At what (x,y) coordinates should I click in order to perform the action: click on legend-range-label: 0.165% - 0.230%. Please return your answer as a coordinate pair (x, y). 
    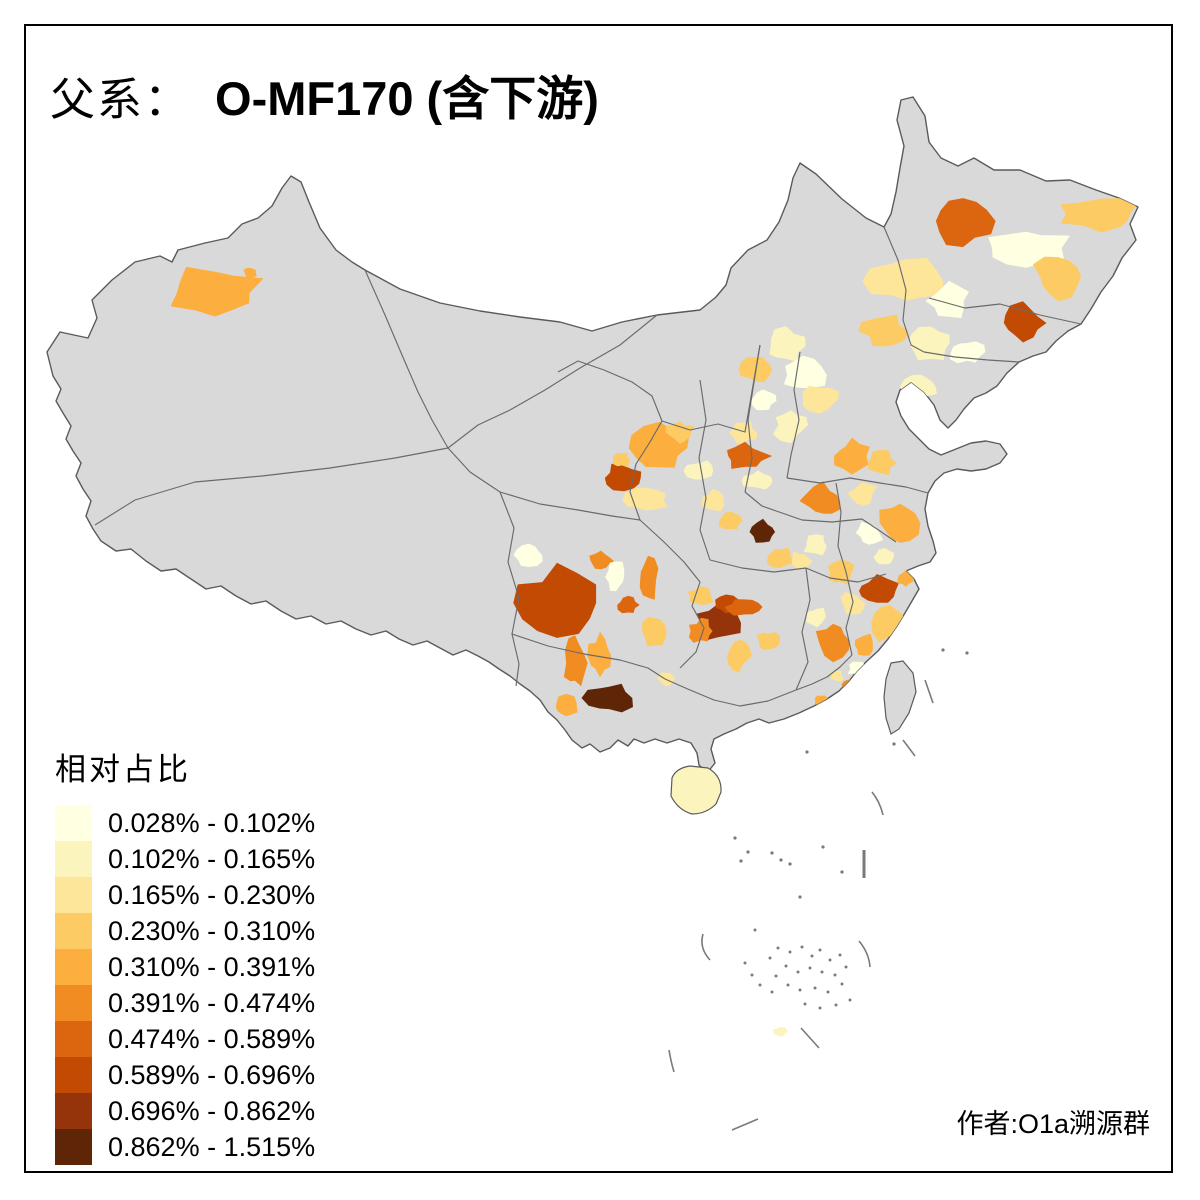
    Looking at the image, I should click on (212, 894).